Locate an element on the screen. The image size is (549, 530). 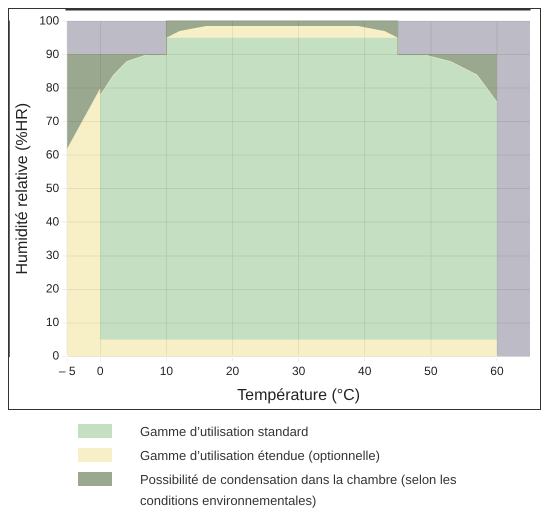
x-tick-label: 30 is located at coordinates (299, 371).